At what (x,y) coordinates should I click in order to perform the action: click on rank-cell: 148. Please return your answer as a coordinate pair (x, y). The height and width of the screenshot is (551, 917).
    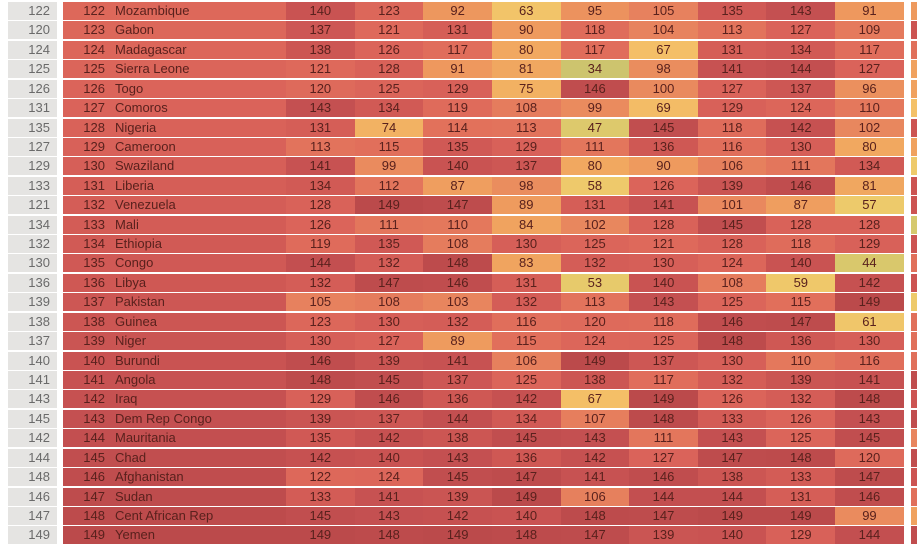
    Looking at the image, I should click on (86, 515).